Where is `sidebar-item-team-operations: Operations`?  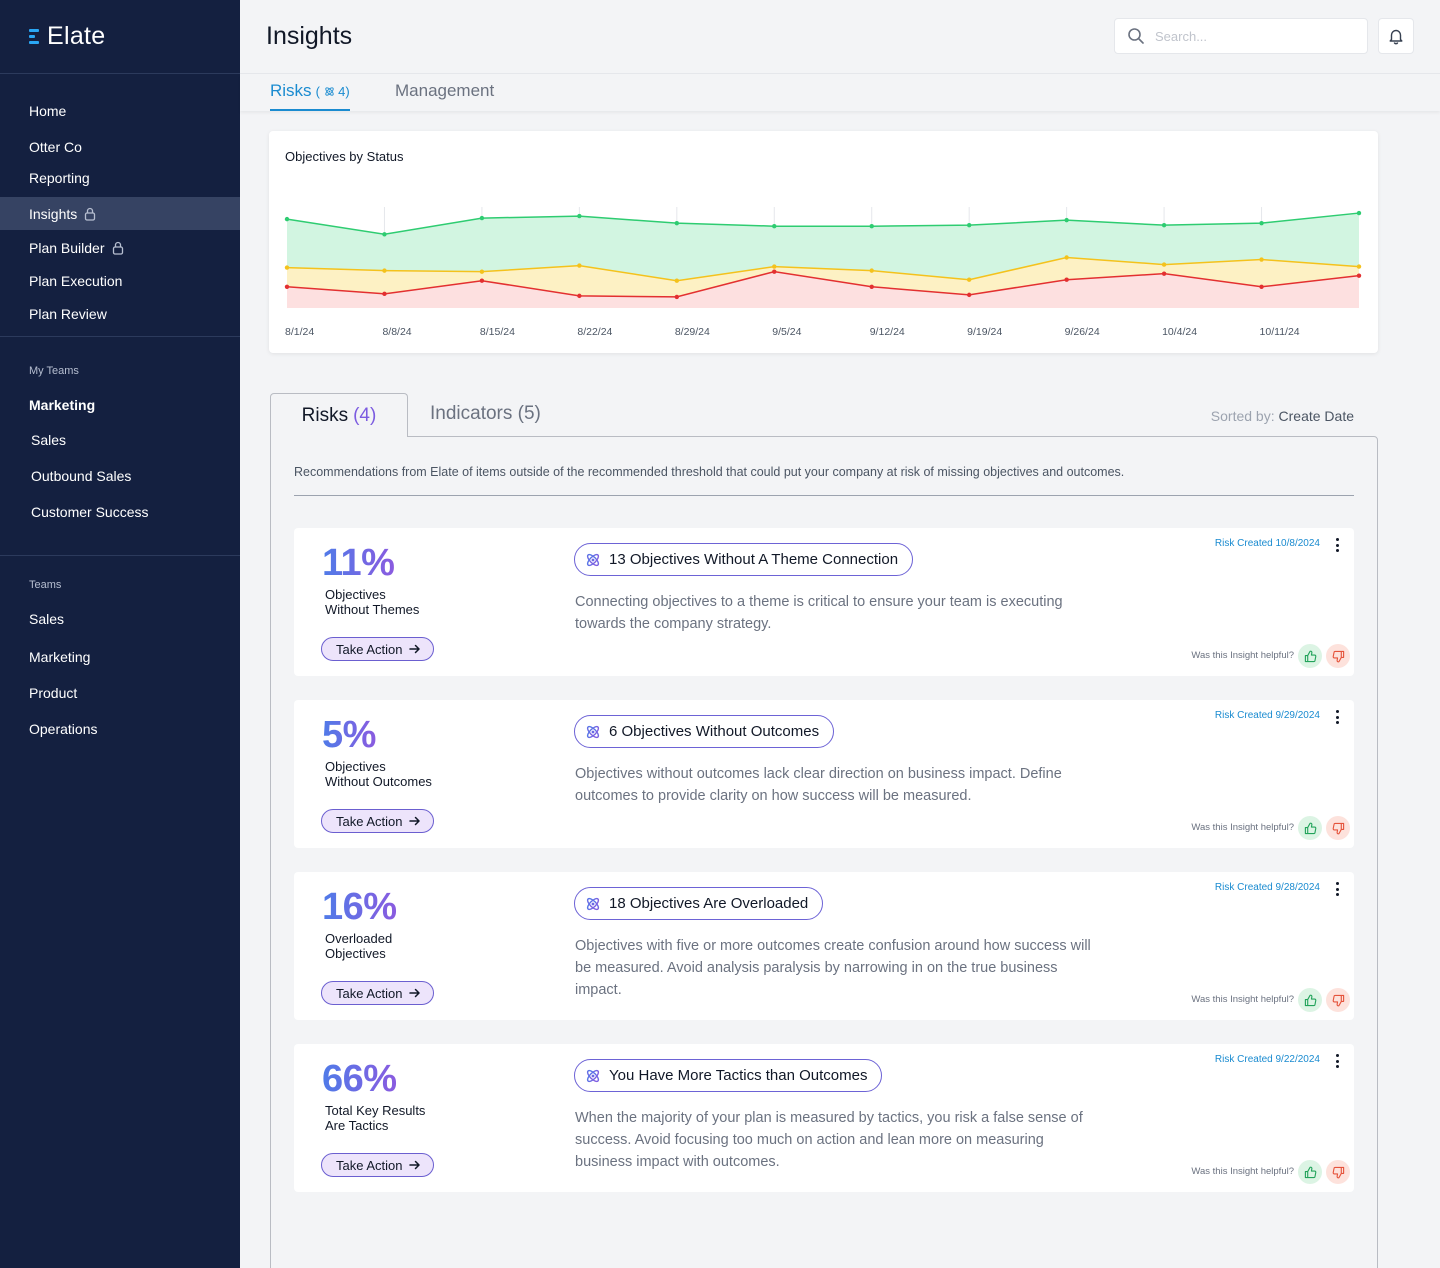 sidebar-item-team-operations: Operations is located at coordinates (120, 728).